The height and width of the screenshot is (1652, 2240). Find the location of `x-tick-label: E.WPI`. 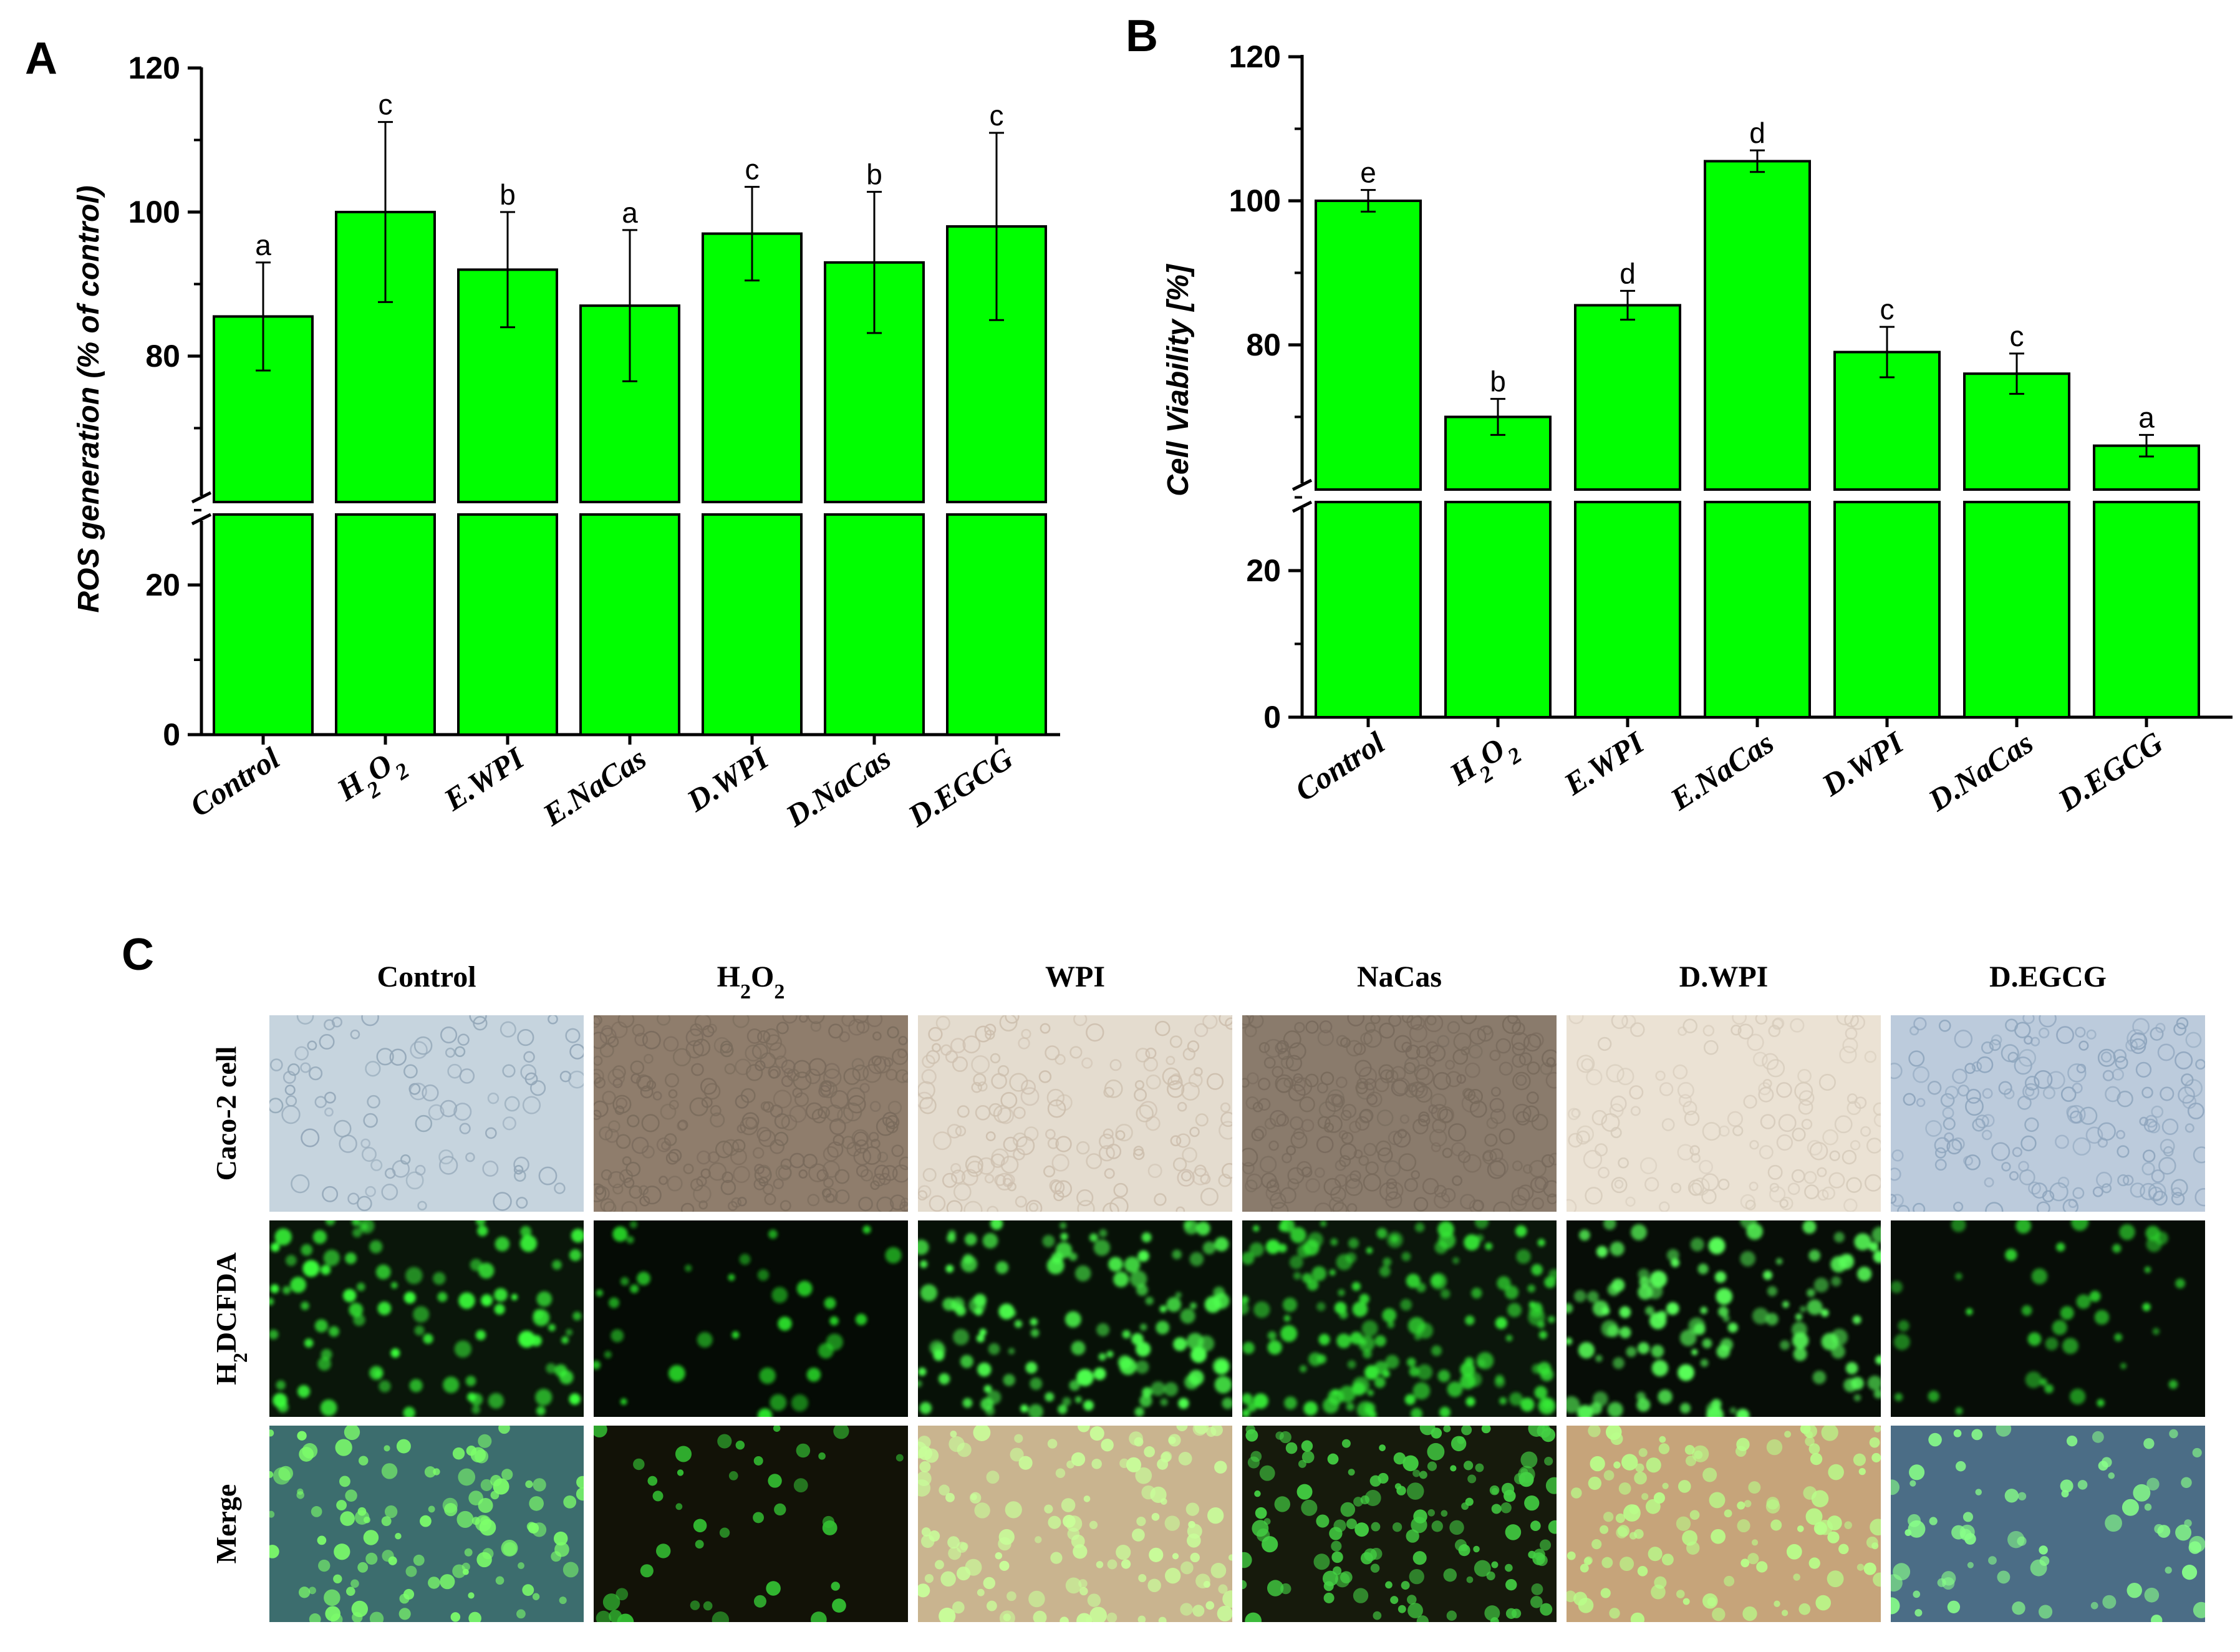

x-tick-label: E.WPI is located at coordinates (1604, 763).